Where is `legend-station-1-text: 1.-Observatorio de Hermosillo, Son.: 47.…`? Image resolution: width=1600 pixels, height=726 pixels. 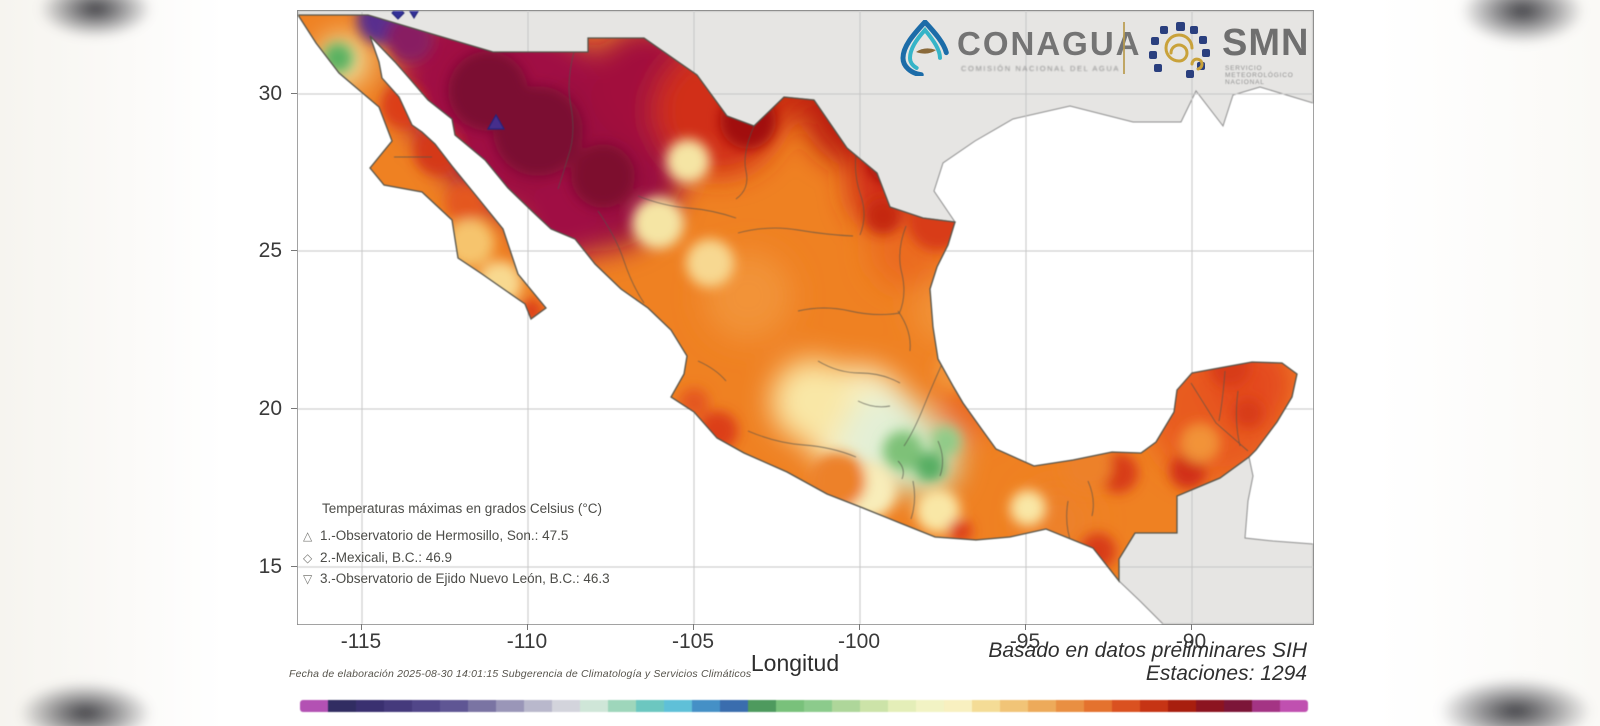
legend-station-1-text: 1.-Observatorio de Hermosillo, Son.: 47.… is located at coordinates (444, 535).